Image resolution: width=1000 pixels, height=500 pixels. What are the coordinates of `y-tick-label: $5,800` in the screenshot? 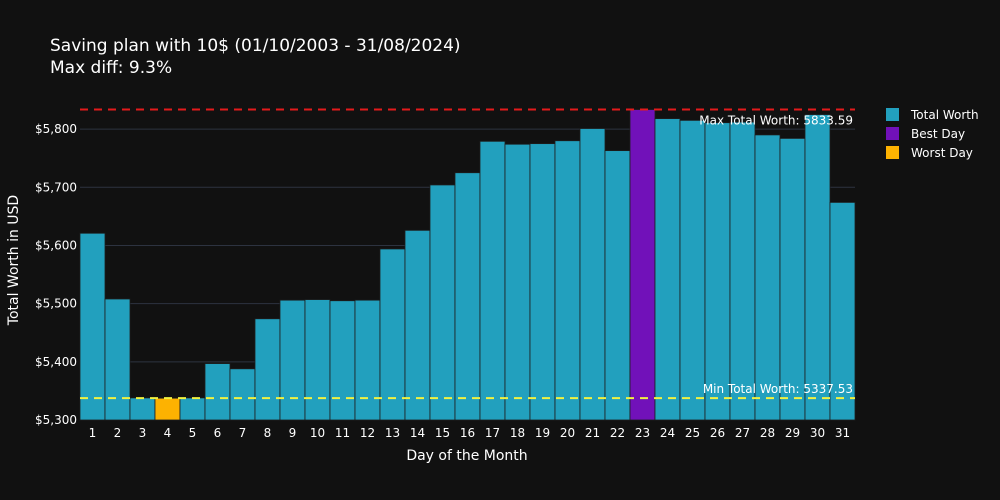 It's located at (56, 129).